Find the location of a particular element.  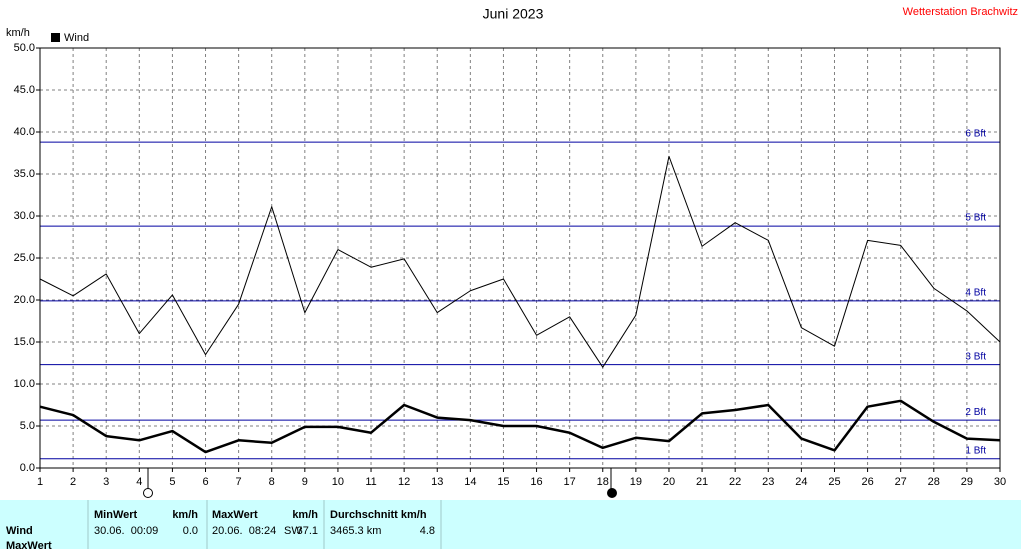

y-tick-label: 45.0 is located at coordinates (24, 90).